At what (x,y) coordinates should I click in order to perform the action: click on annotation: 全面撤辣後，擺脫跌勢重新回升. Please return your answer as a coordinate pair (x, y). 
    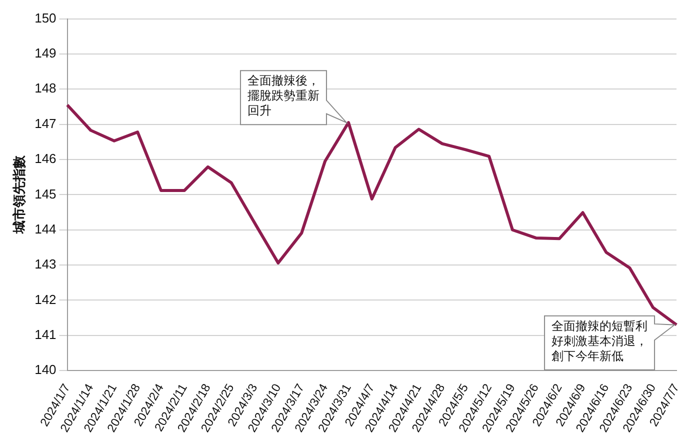
    Looking at the image, I should click on (283, 96).